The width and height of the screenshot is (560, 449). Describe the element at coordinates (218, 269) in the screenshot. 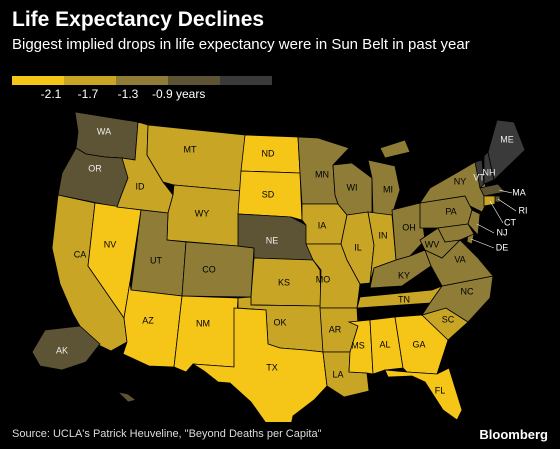

I see `state-co` at that location.